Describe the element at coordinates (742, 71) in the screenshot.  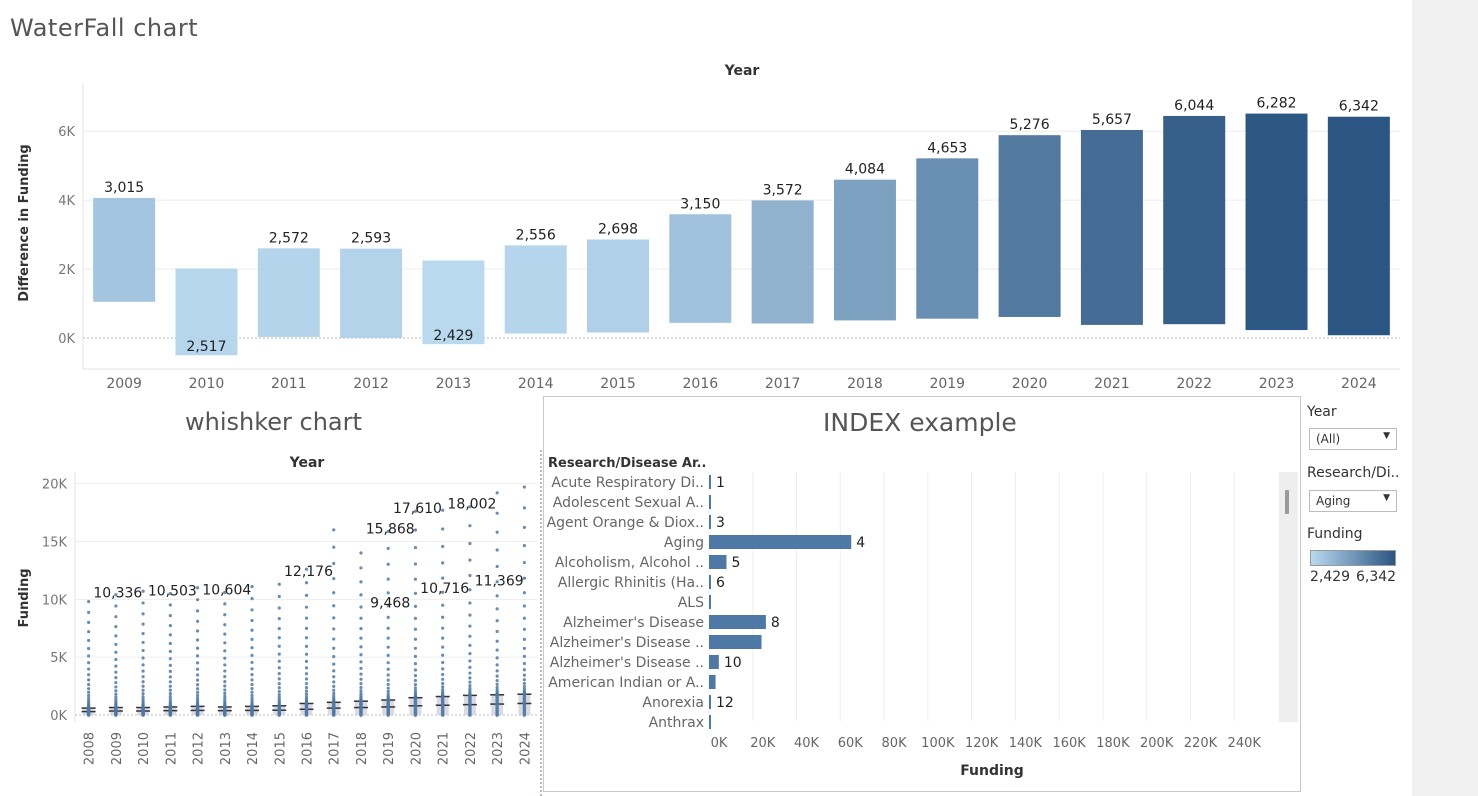
I see `waterfall-xlabel: Year` at that location.